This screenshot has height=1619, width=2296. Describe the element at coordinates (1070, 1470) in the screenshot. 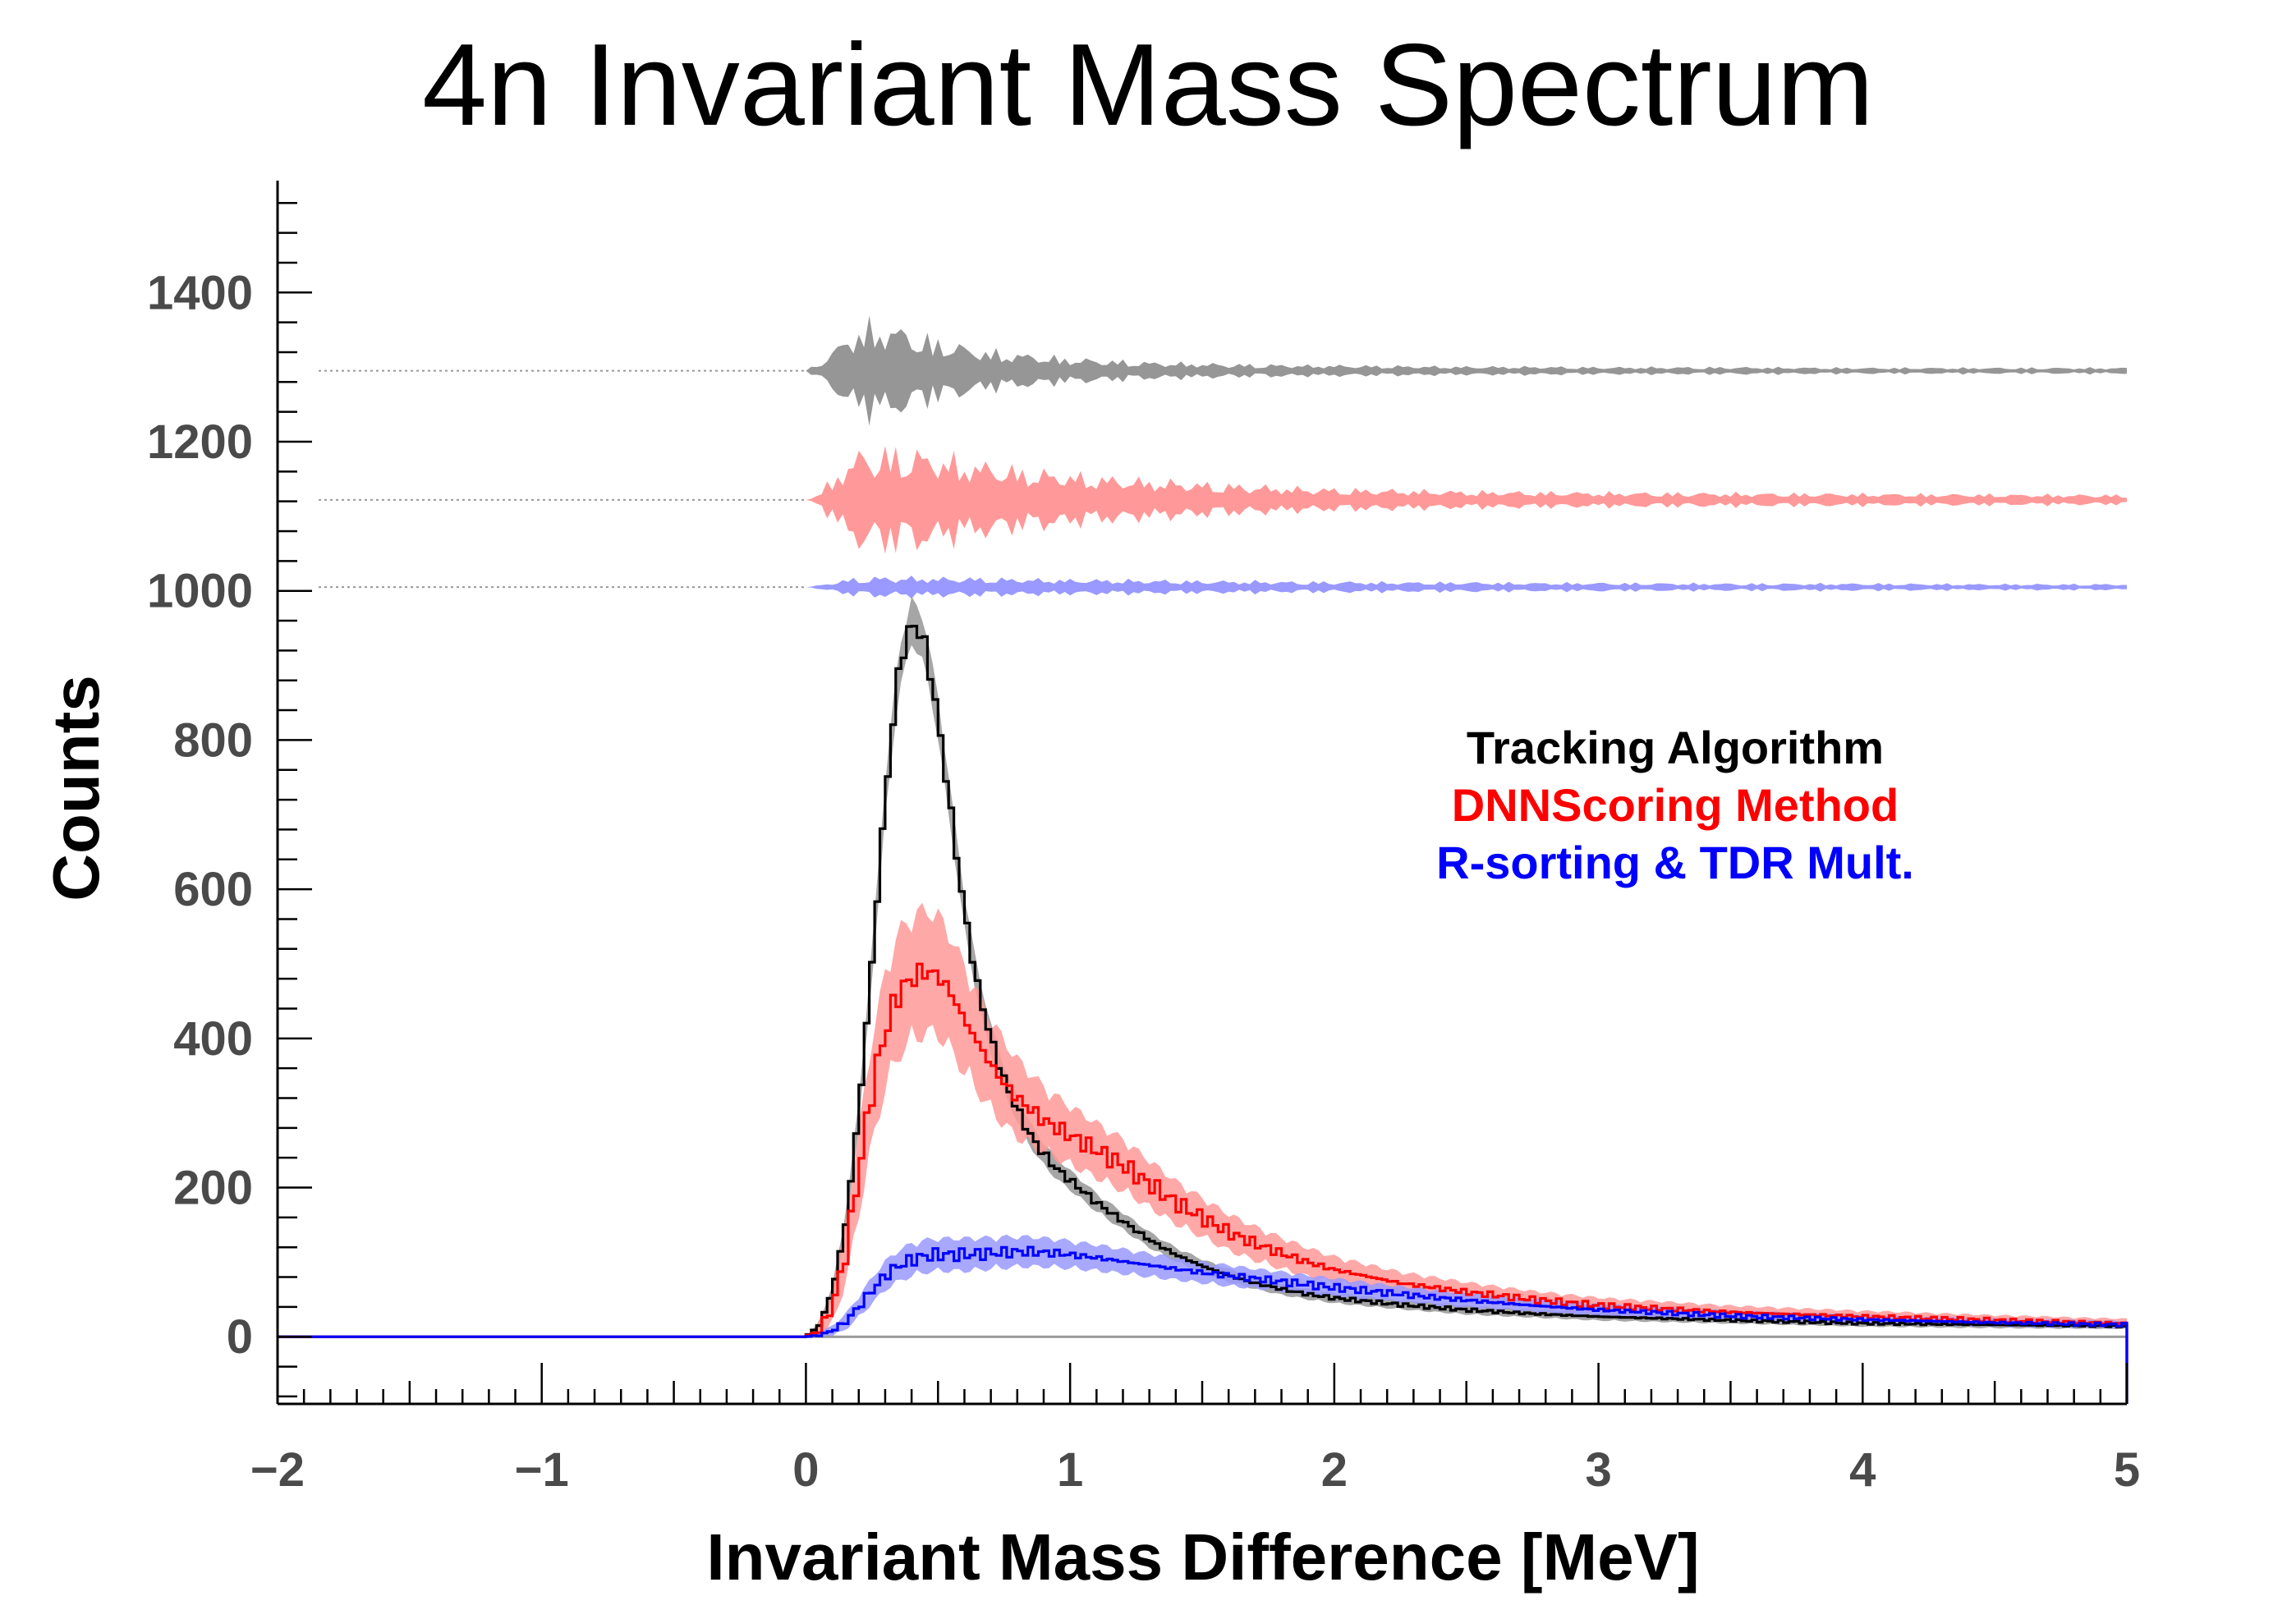

I see `x-tick-label: 1` at that location.